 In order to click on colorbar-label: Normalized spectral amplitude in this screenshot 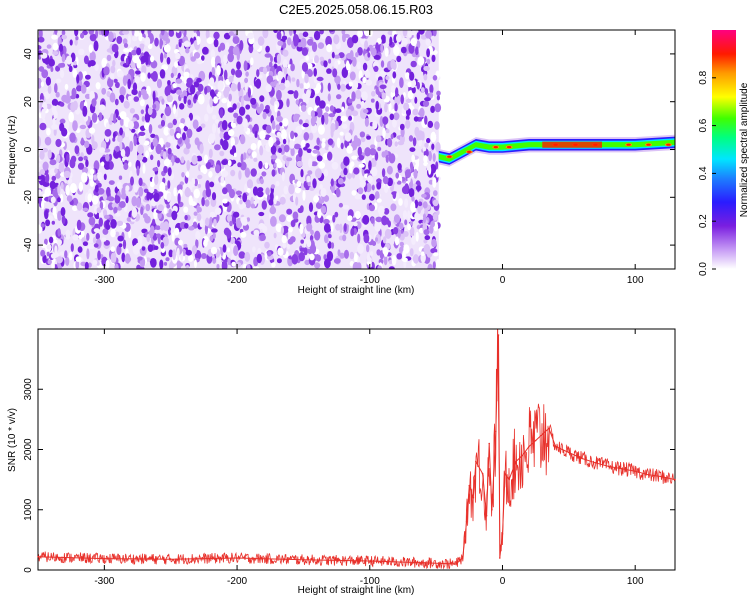, I will do `click(744, 149)`.